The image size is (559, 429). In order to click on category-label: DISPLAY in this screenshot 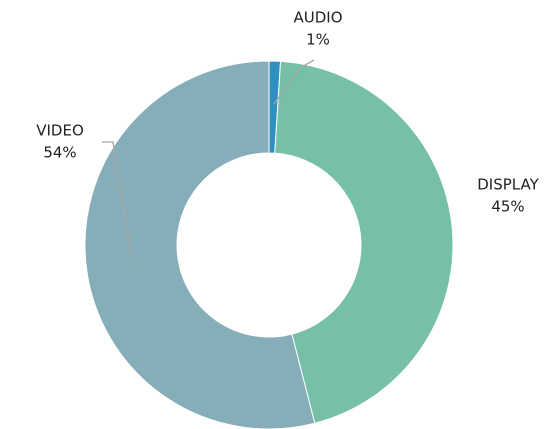, I will do `click(508, 185)`.